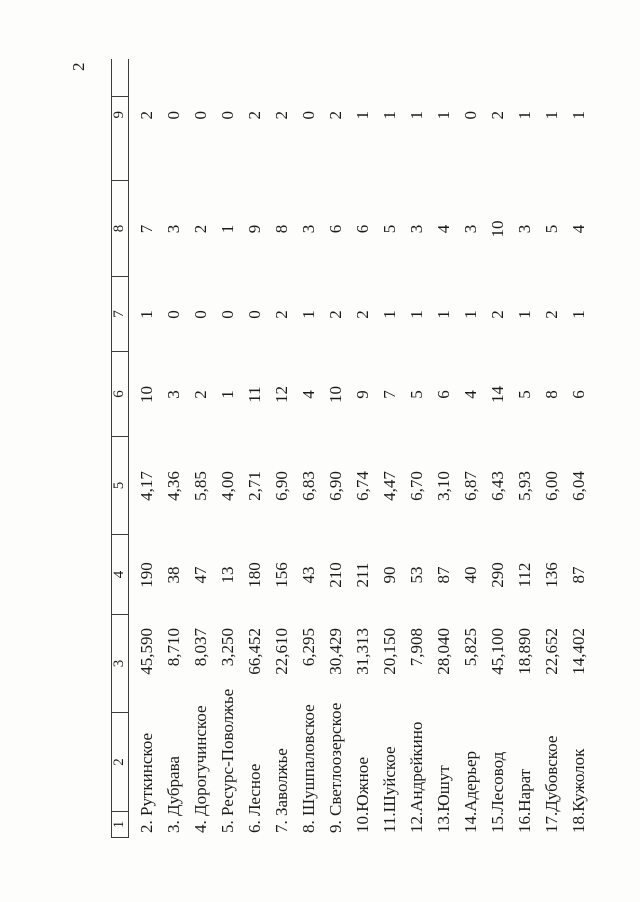 This screenshot has height=902, width=640. Describe the element at coordinates (227, 229) in the screenshot. I see `cell-c8: 1` at that location.